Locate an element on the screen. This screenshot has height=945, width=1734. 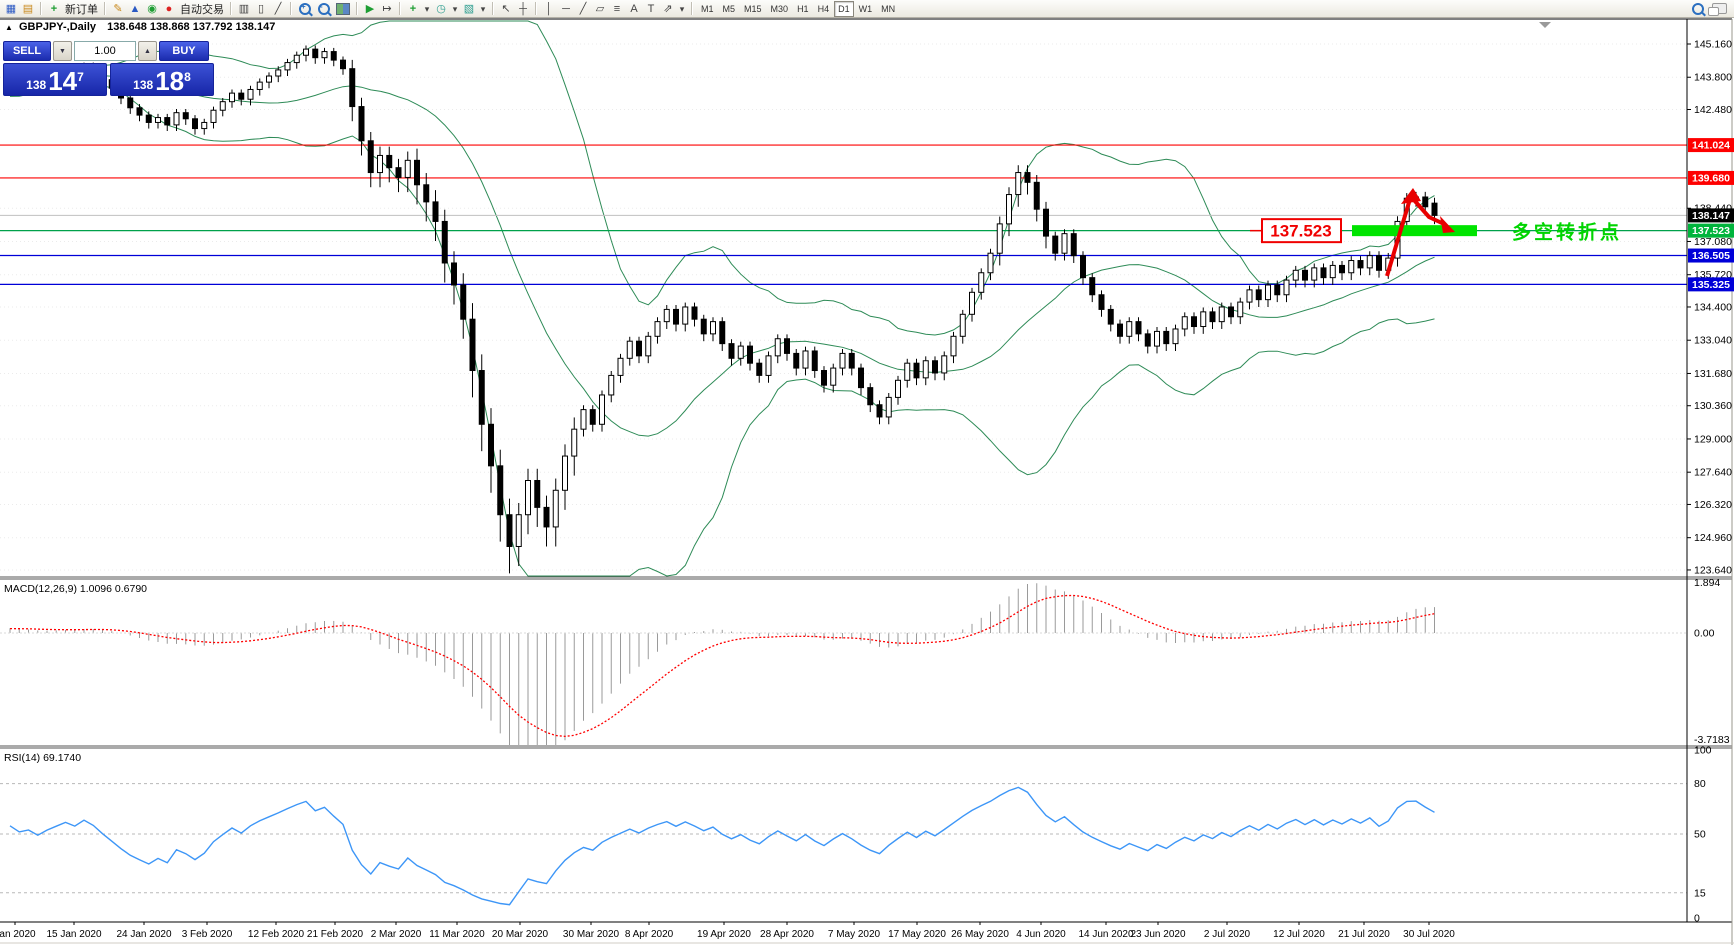
search-icon is located at coordinates (1698, 8).